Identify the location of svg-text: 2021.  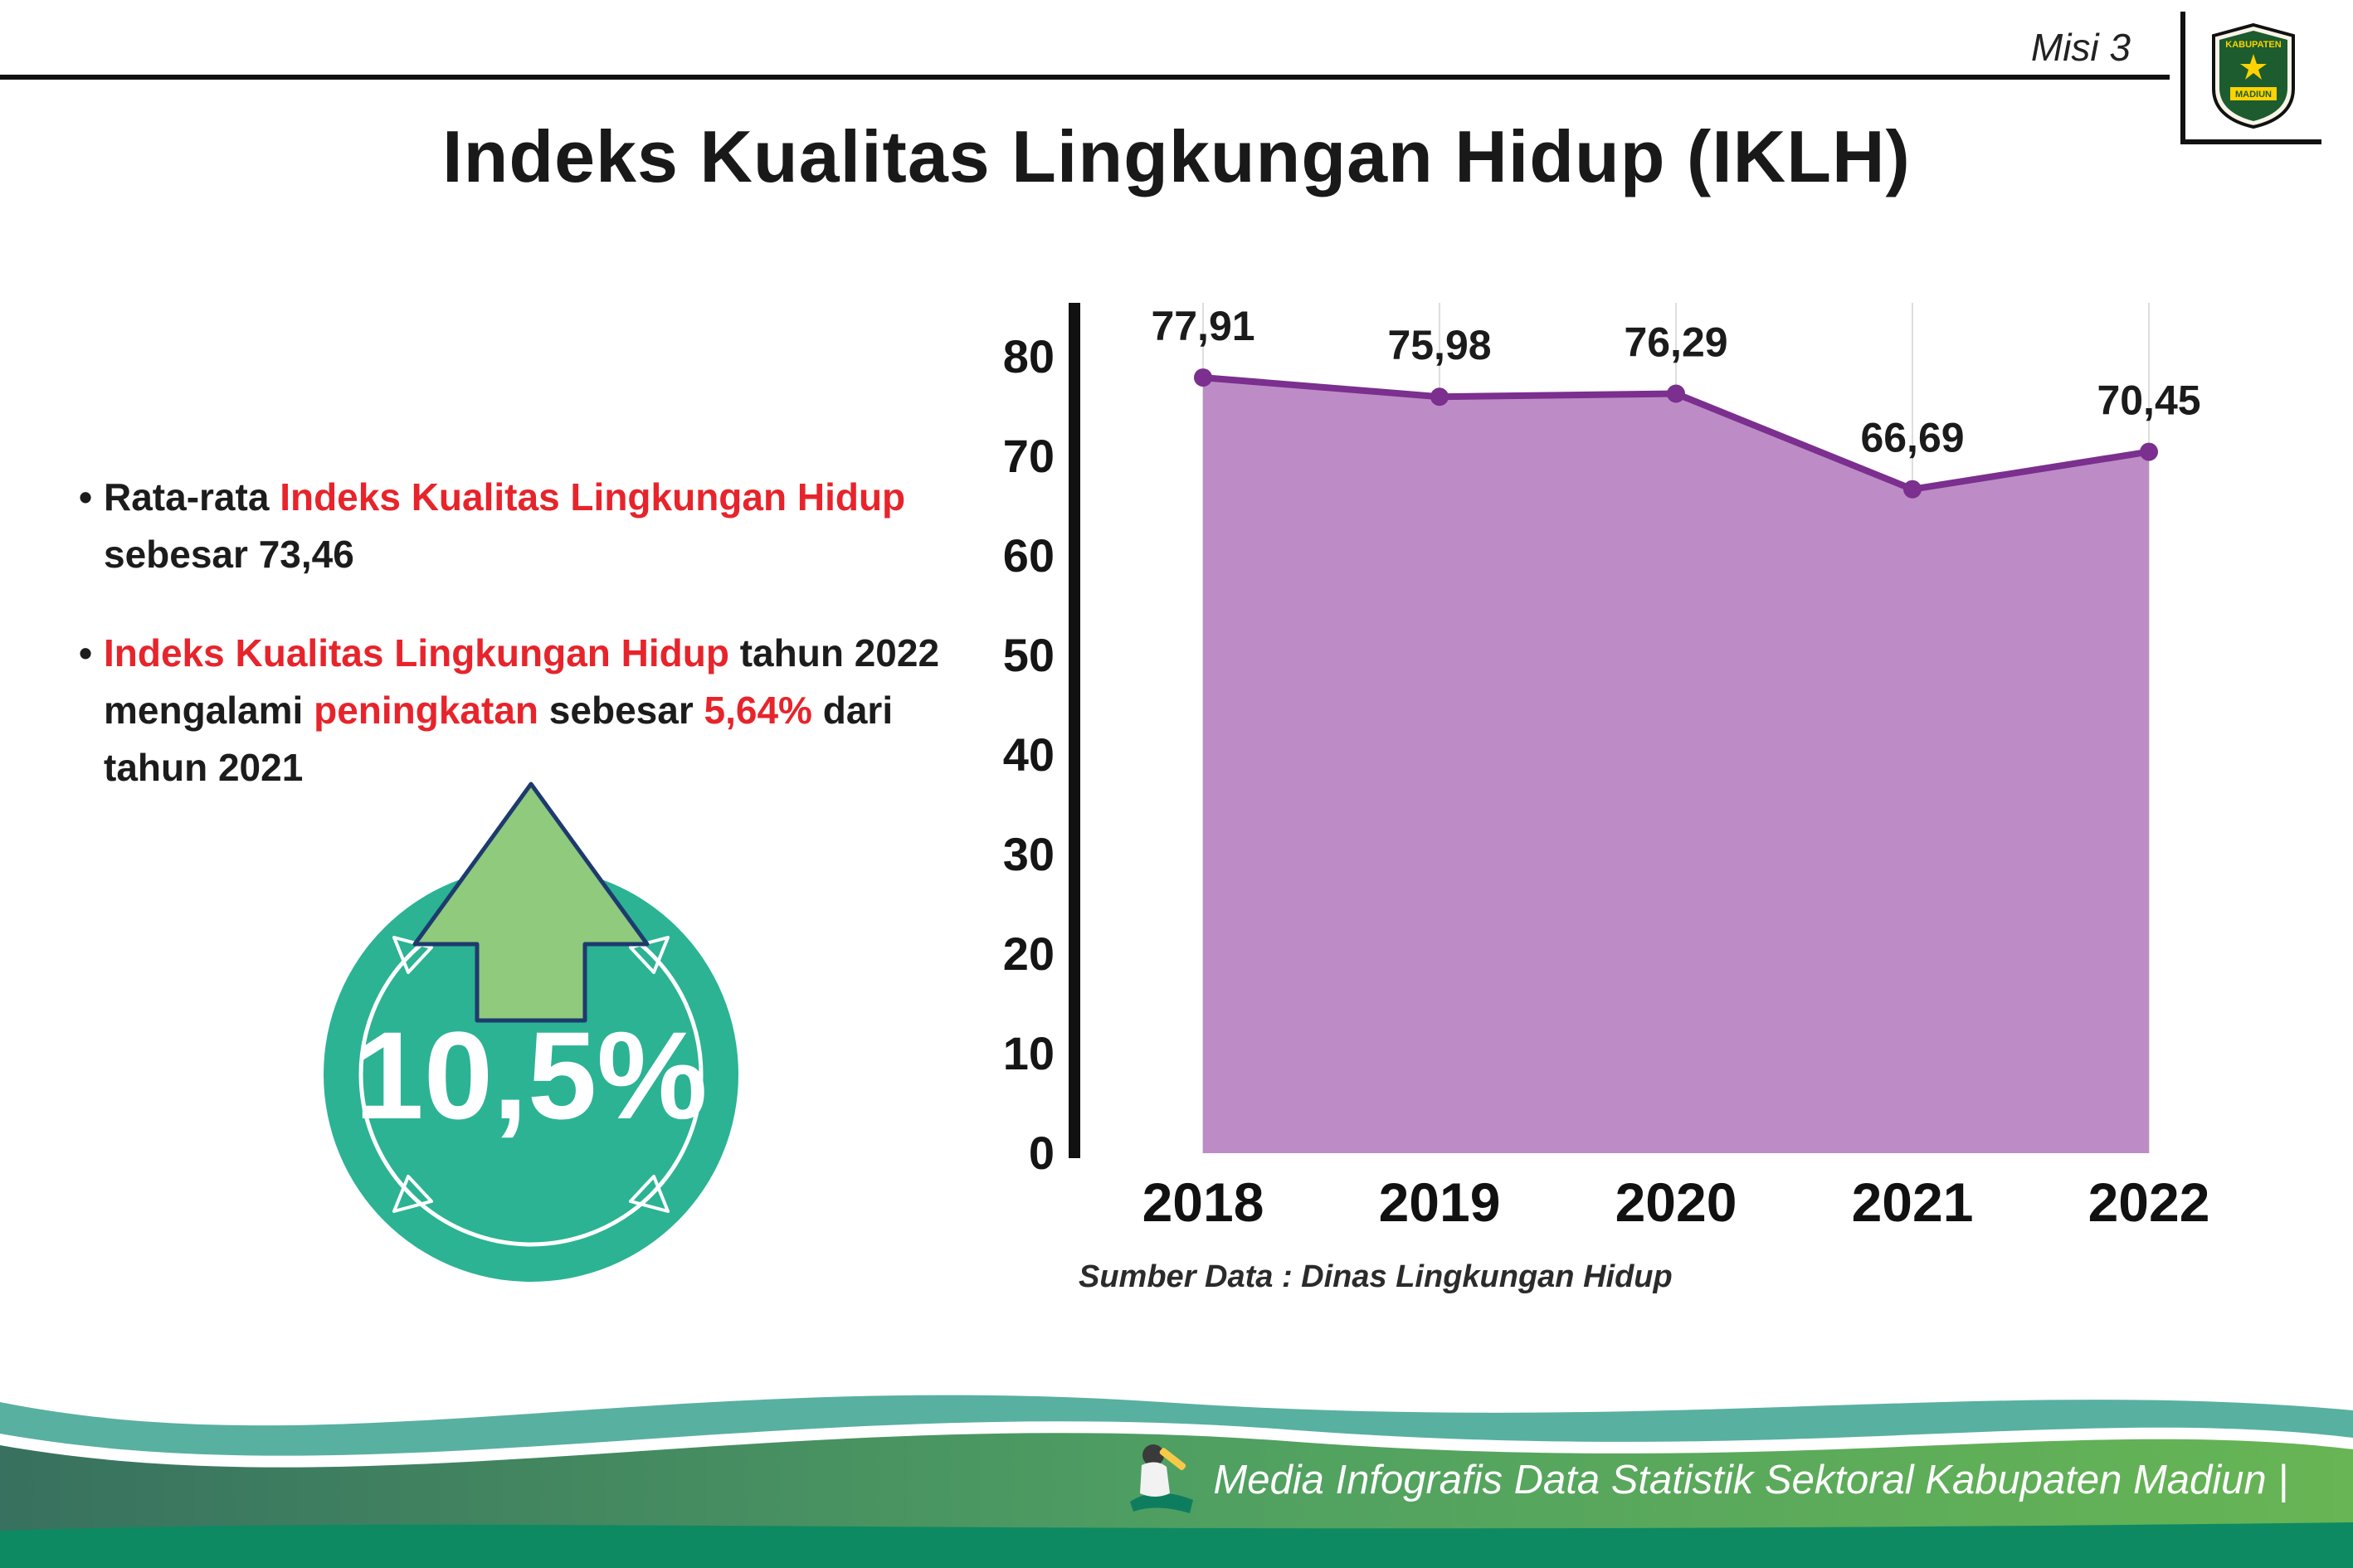
(1913, 1202).